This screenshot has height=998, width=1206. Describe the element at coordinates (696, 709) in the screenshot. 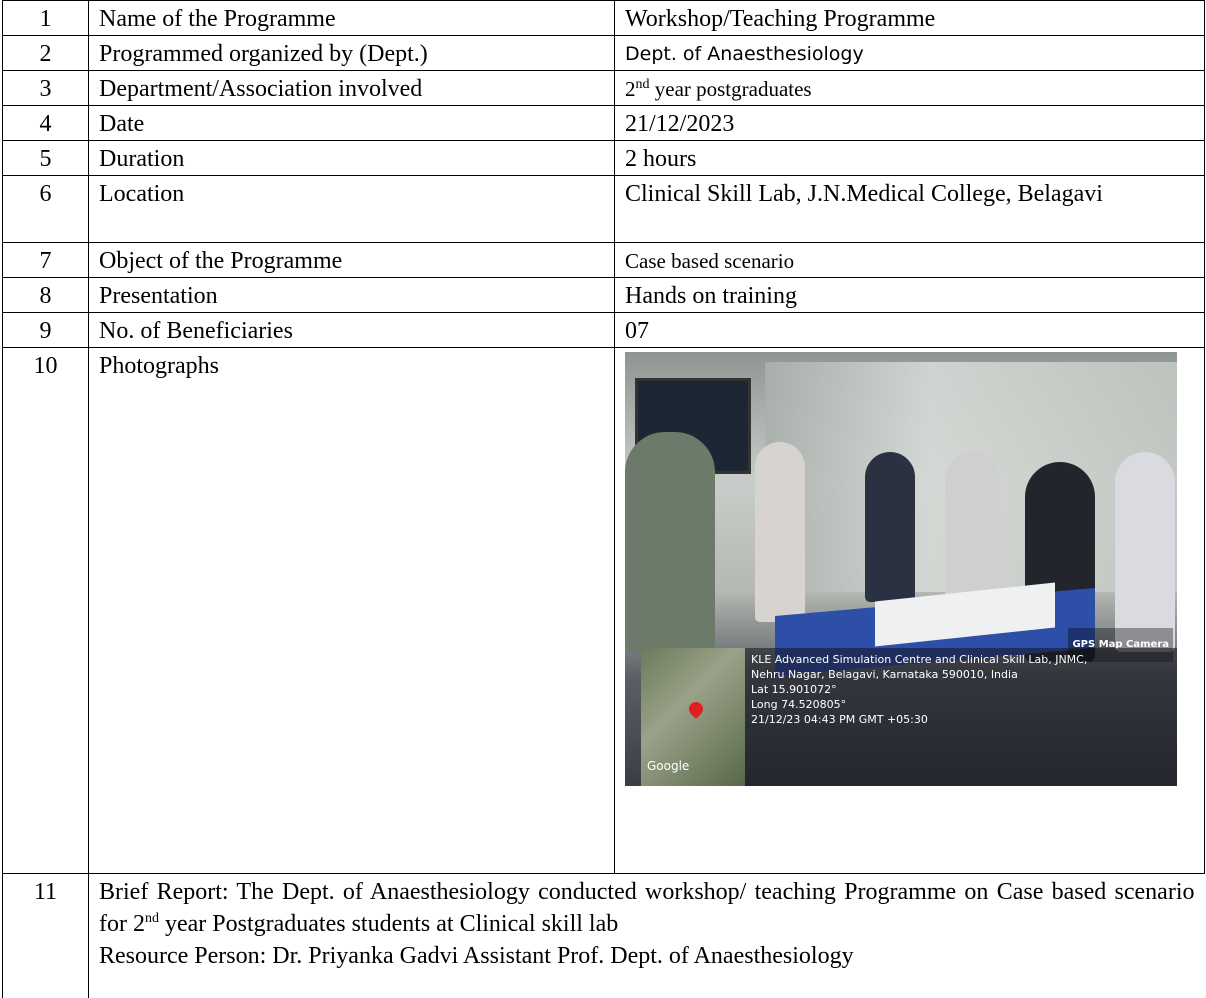

I see `map-pin` at that location.